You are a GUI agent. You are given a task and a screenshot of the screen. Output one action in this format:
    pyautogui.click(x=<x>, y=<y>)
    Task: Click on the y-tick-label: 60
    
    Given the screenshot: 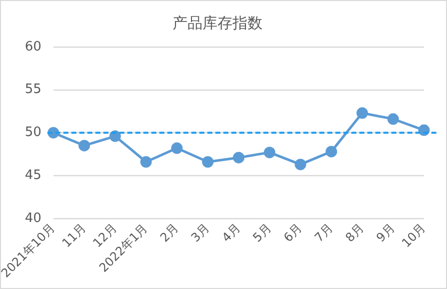 What is the action you would take?
    pyautogui.click(x=33, y=46)
    